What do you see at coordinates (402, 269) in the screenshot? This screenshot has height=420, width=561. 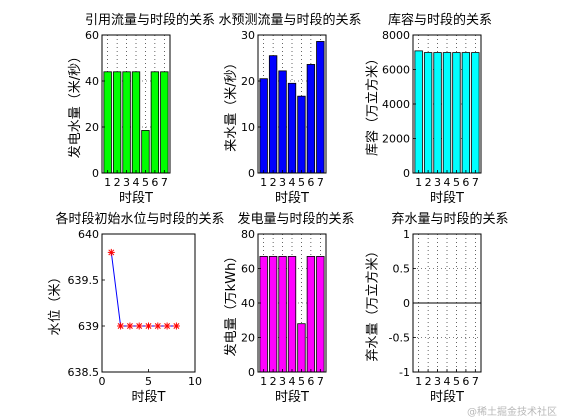 I see `y-tick-label: 0.5` at bounding box center [402, 269].